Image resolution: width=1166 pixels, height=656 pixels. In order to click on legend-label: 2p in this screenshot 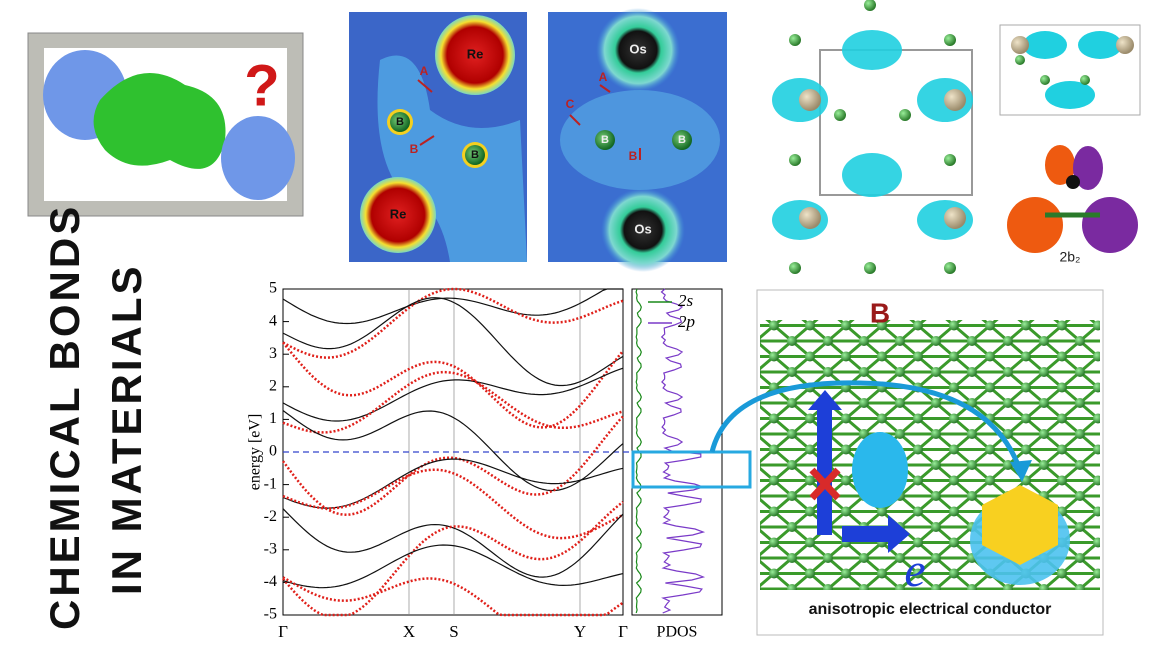, I will do `click(686, 321)`.